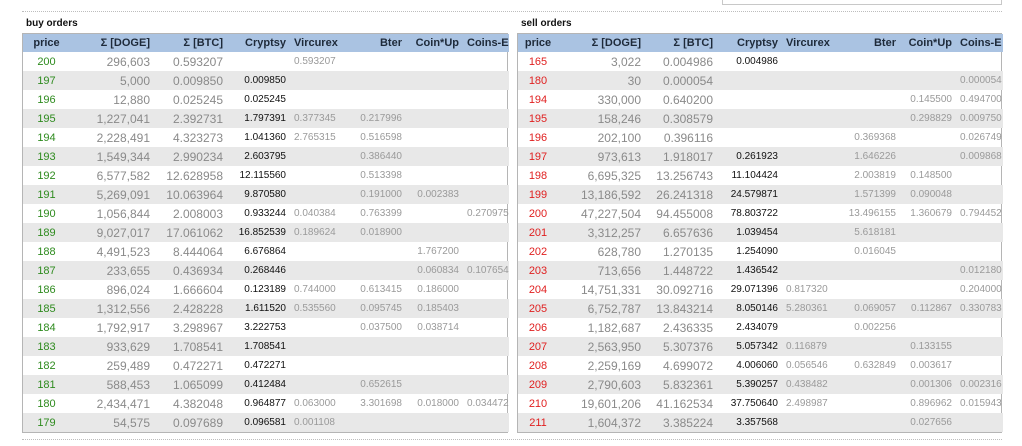 Image resolution: width=1022 pixels, height=446 pixels. What do you see at coordinates (190, 308) in the screenshot?
I see `cell-sum-btc: 2.428228` at bounding box center [190, 308].